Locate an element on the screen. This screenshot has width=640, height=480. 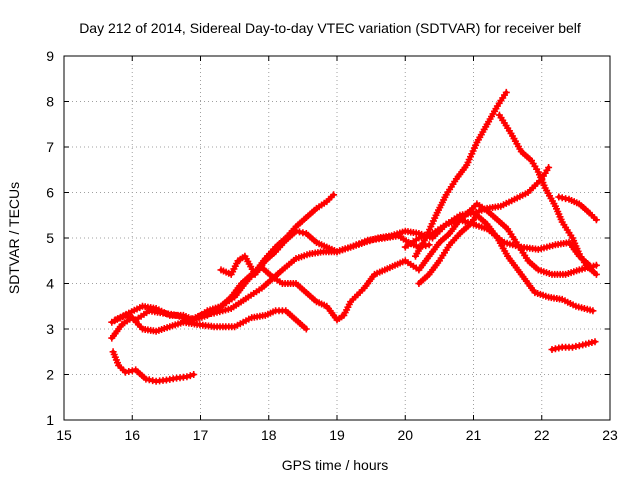
x-tick-label: 16 is located at coordinates (132, 435).